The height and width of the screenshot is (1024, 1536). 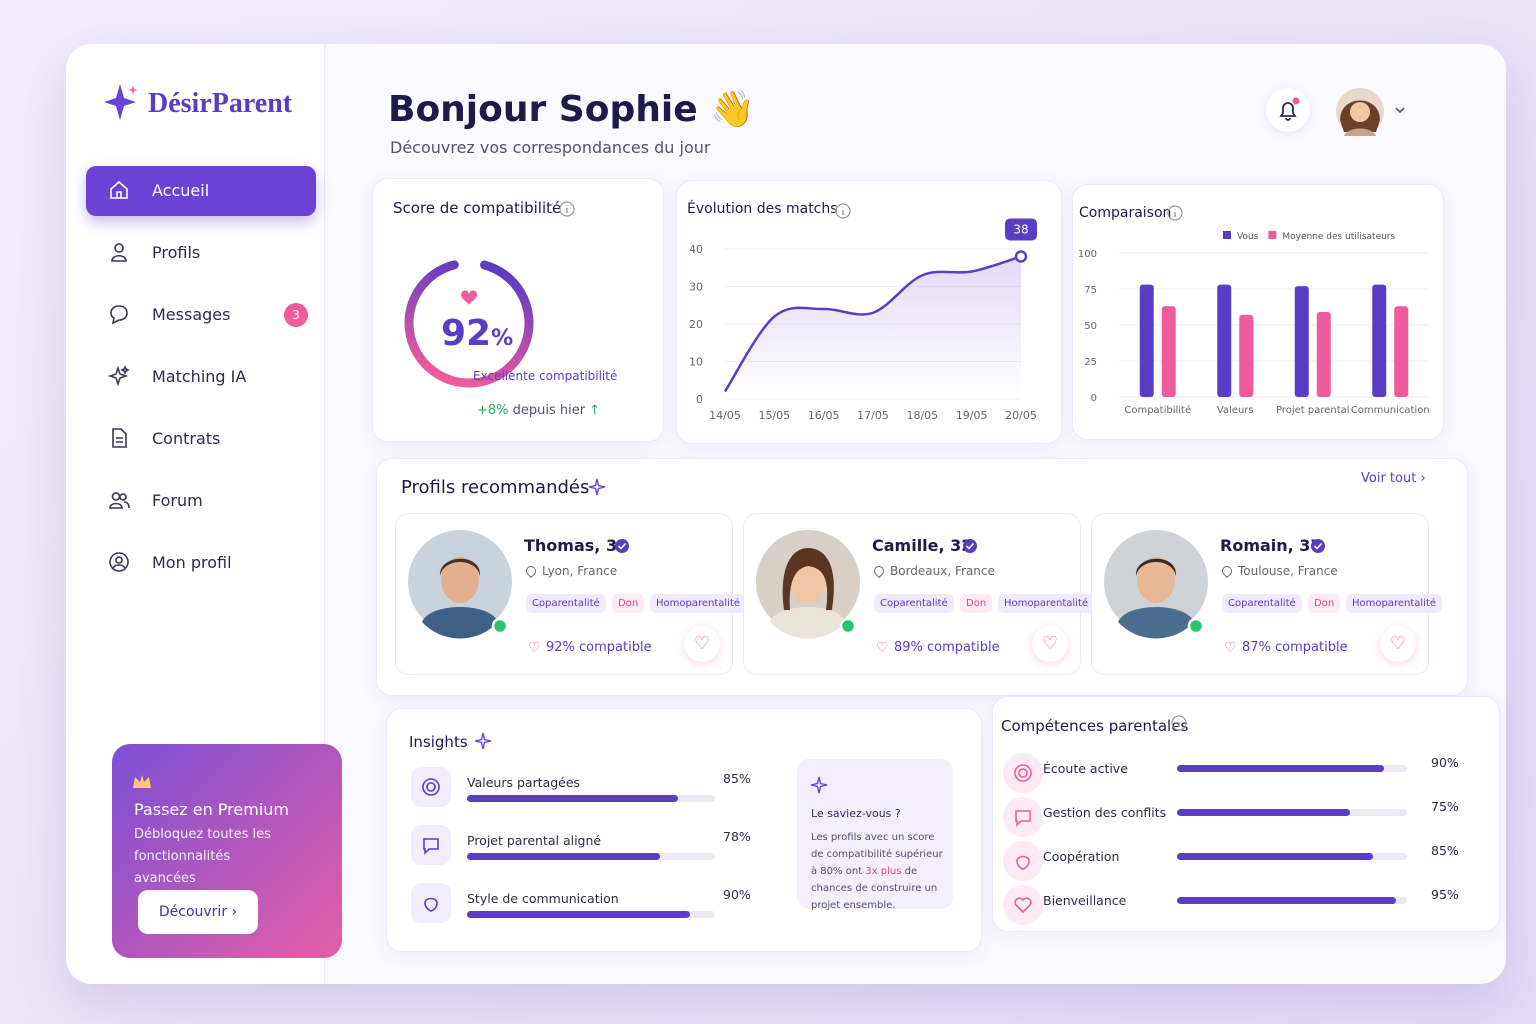 What do you see at coordinates (1095, 726) in the screenshot?
I see `skills-title: Compétences parentales` at bounding box center [1095, 726].